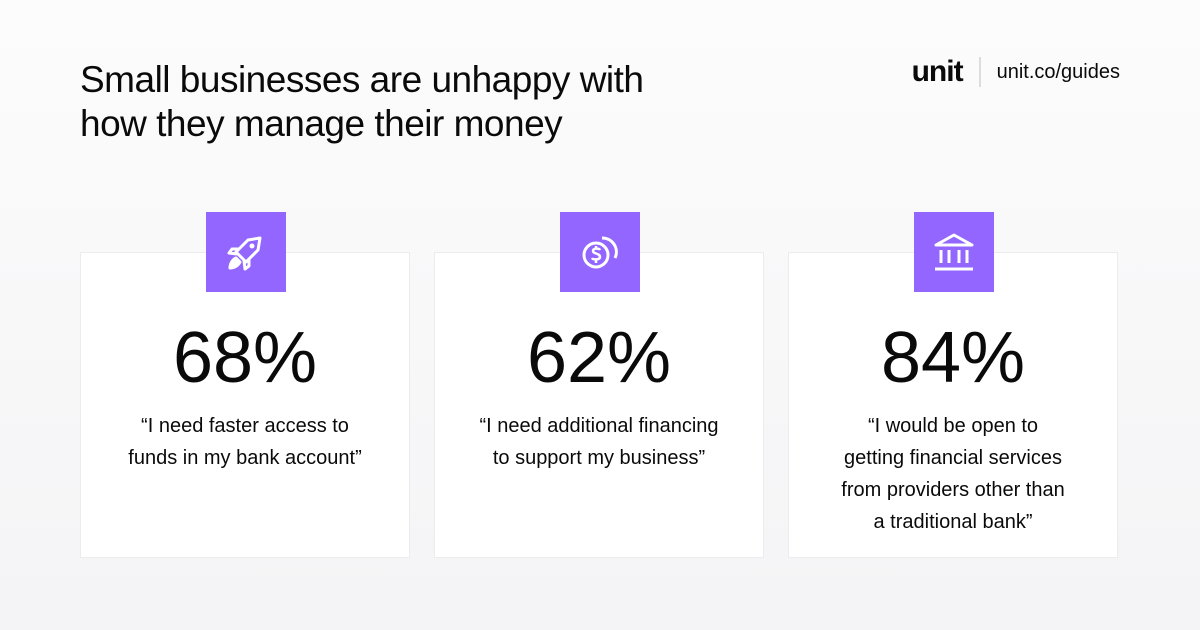  I want to click on quote-line: a traditional bank”, so click(953, 522).